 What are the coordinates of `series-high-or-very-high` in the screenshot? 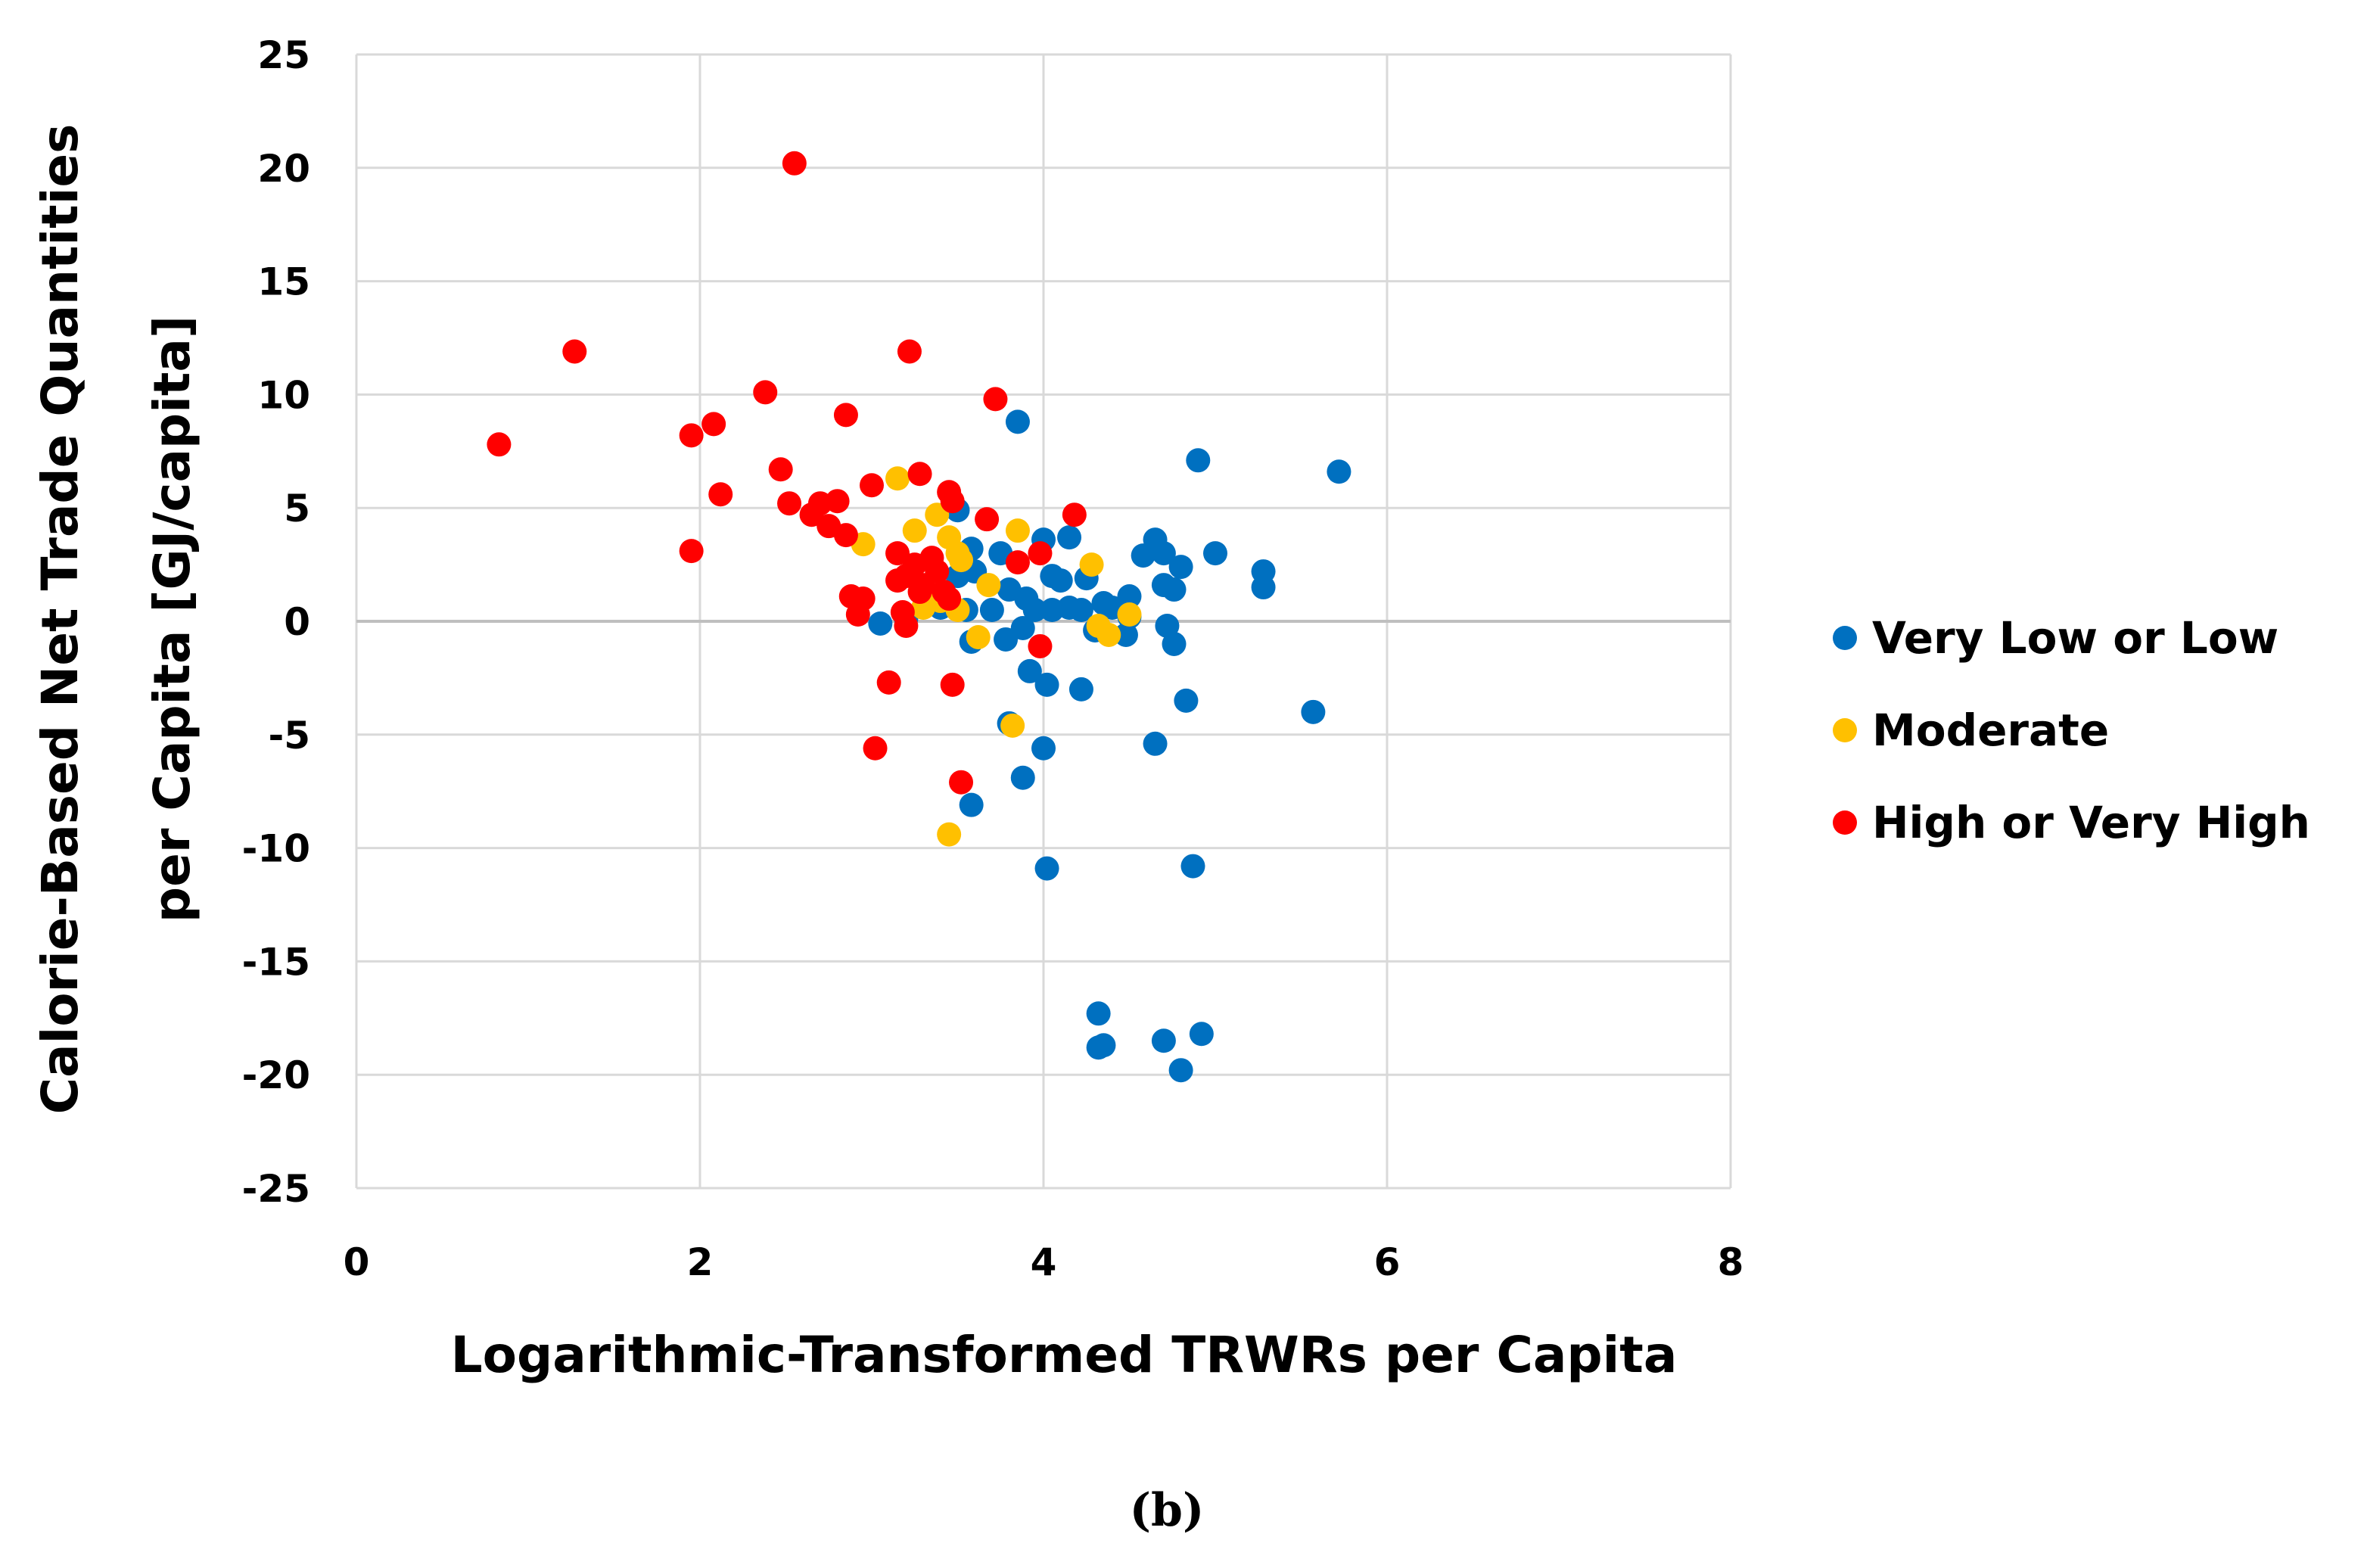 It's located at (787, 473).